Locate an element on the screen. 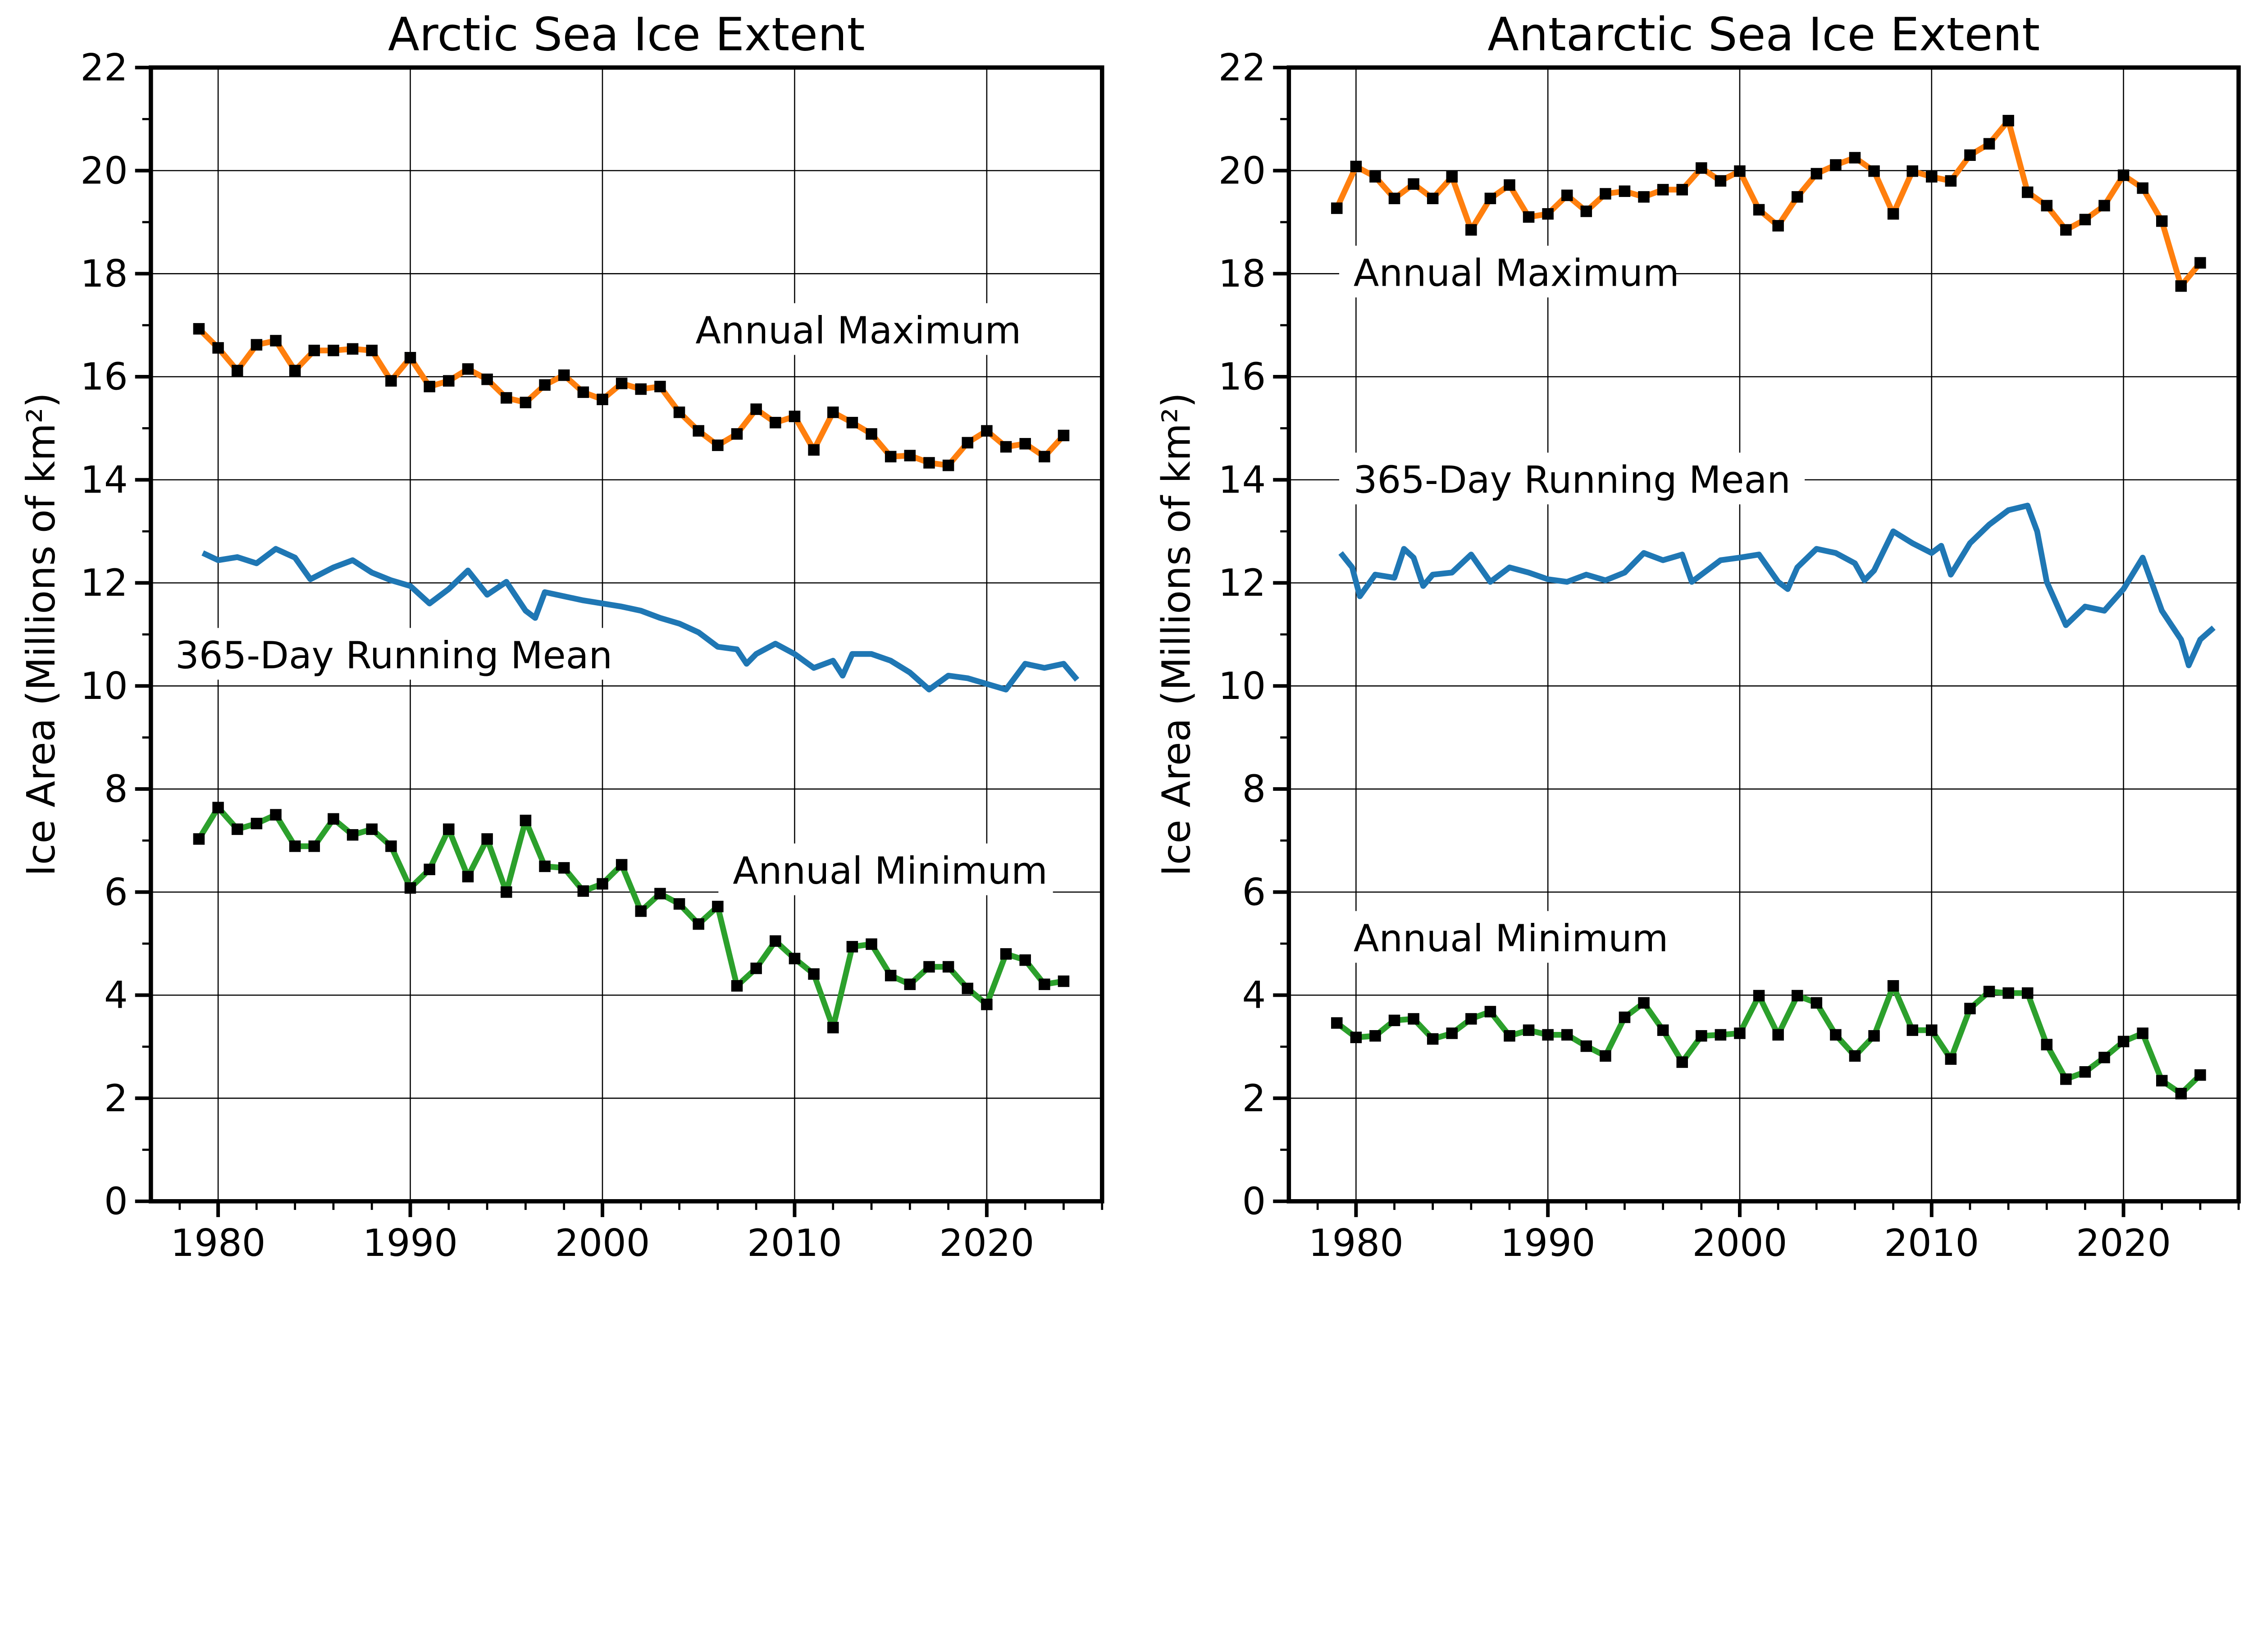 The image size is (2253, 1652). y-tick-label: 14 is located at coordinates (104, 480).